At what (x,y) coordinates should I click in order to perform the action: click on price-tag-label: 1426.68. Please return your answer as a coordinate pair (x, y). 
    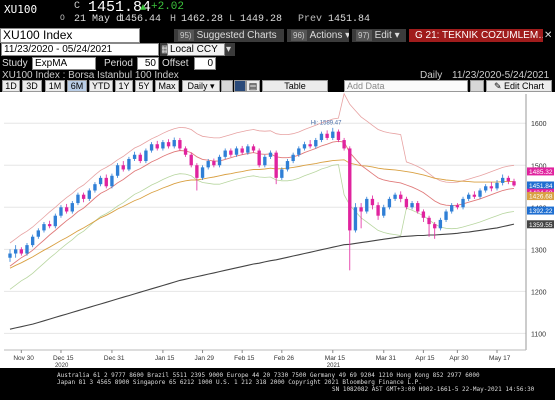
    Looking at the image, I should click on (541, 197).